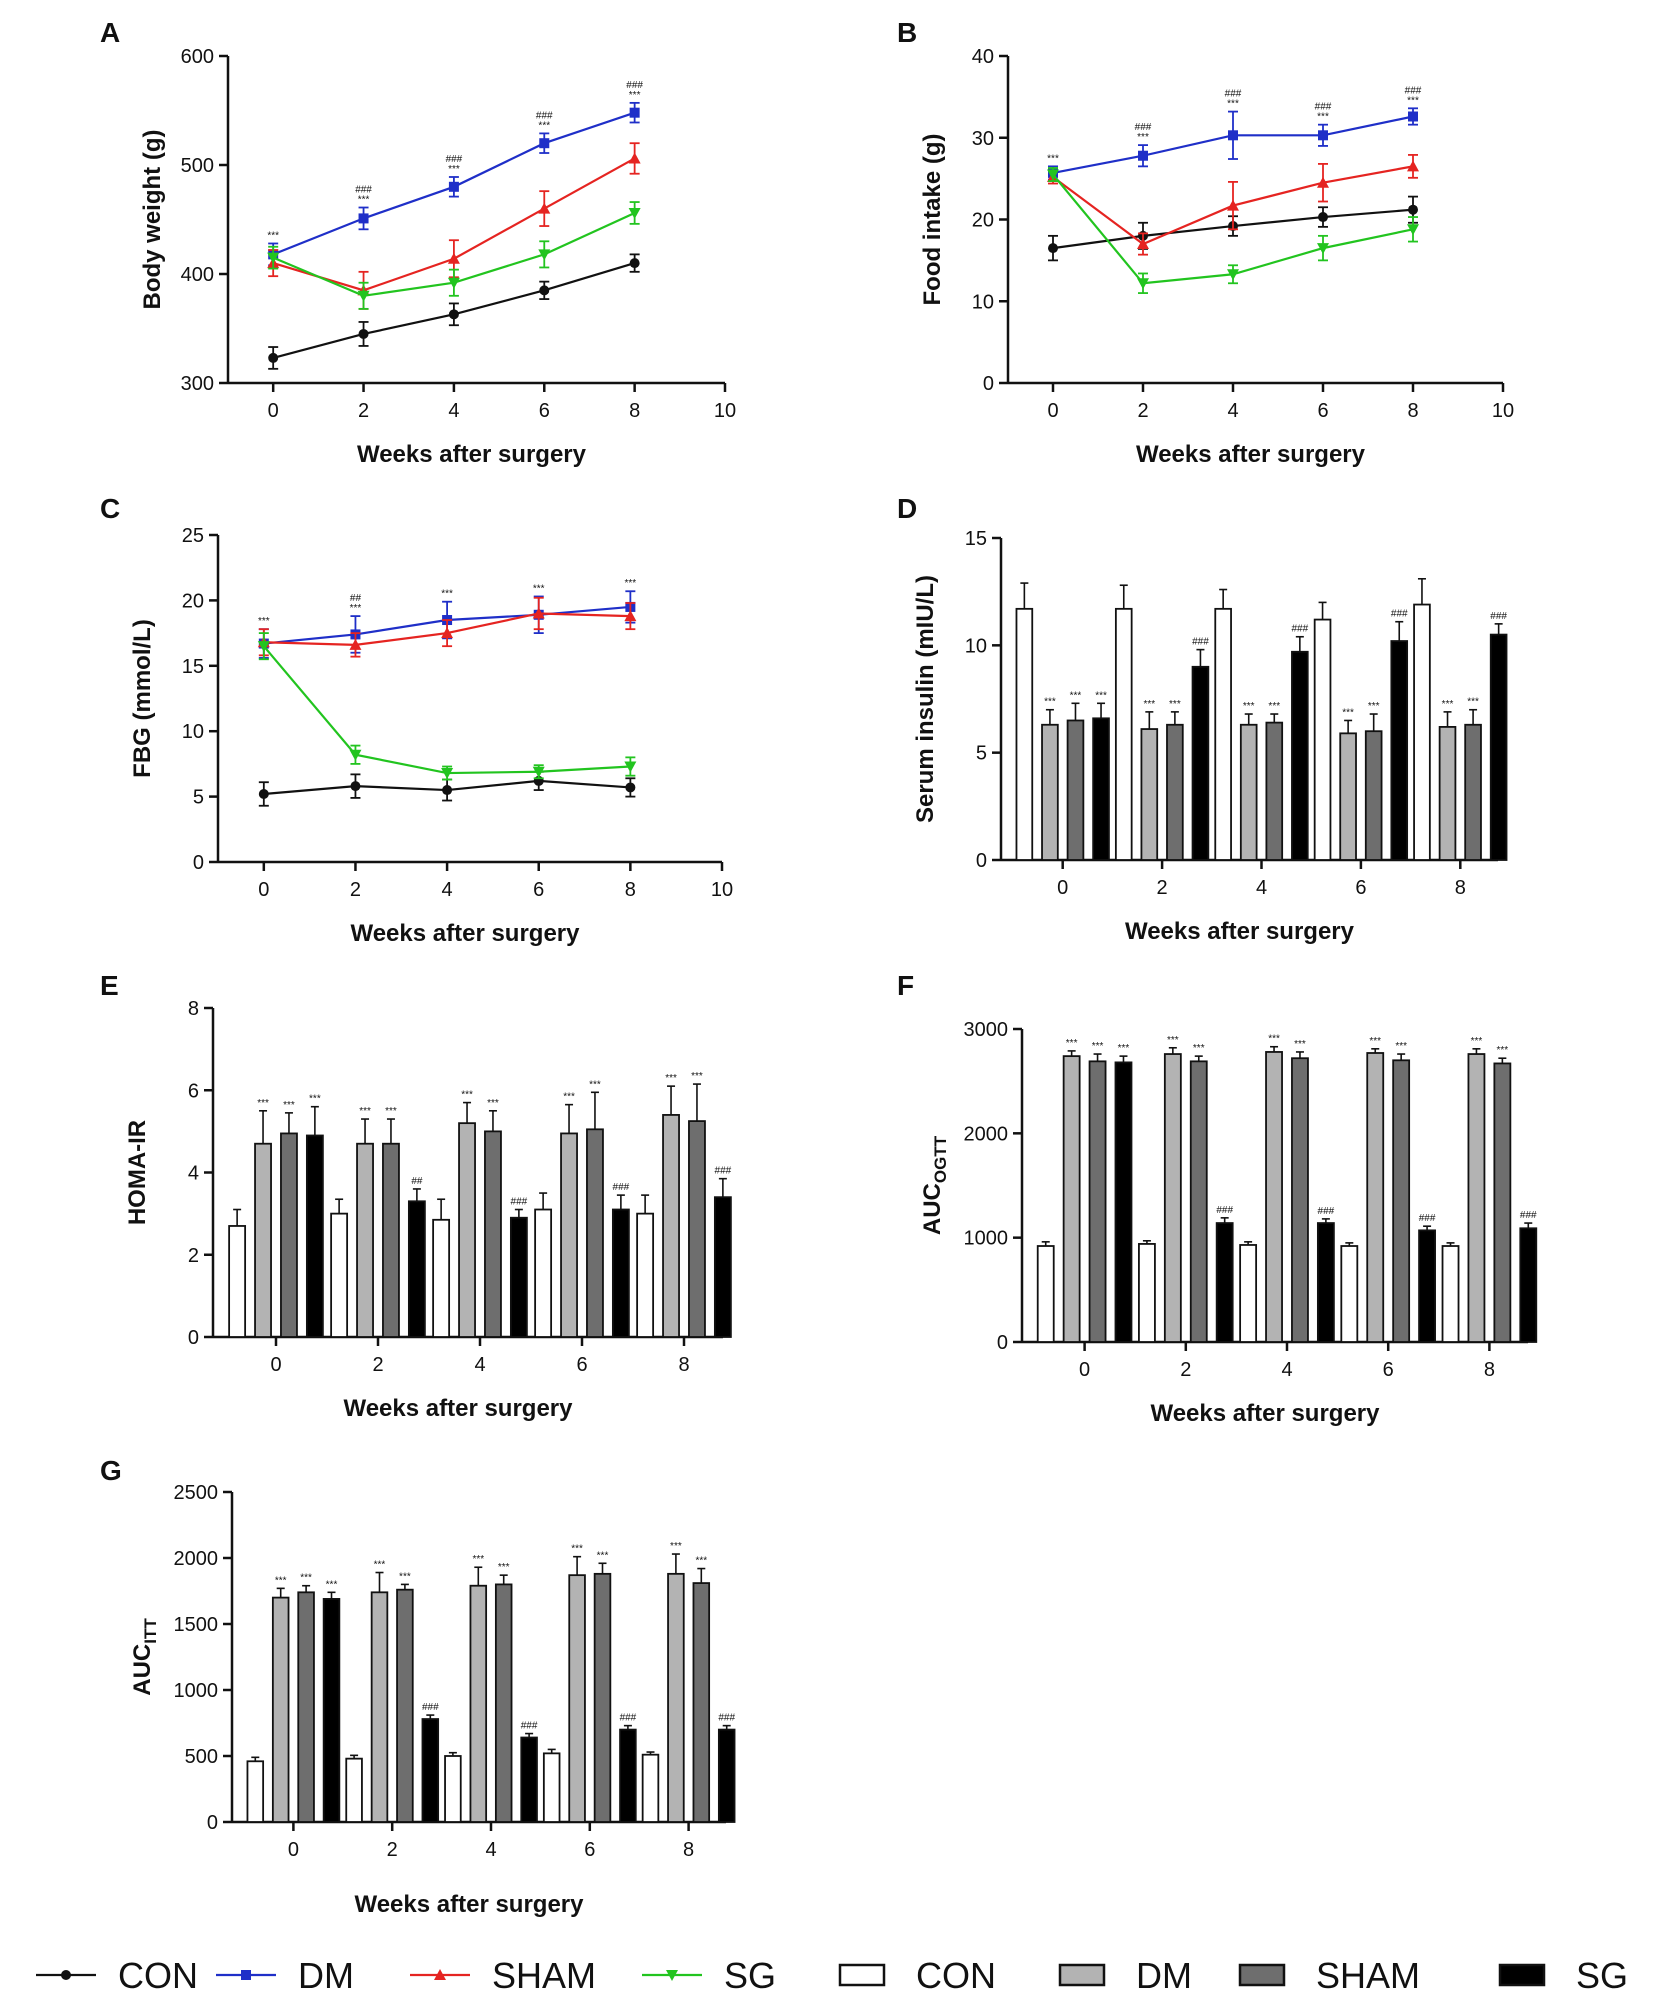  I want to click on y-tick-label: 25, so click(193, 536).